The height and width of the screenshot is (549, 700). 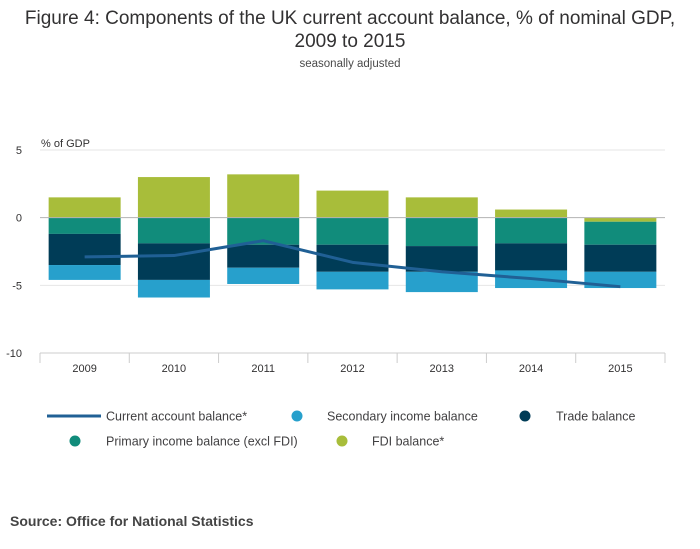 I want to click on source-note: Source: Office for National Statistics, so click(x=132, y=521).